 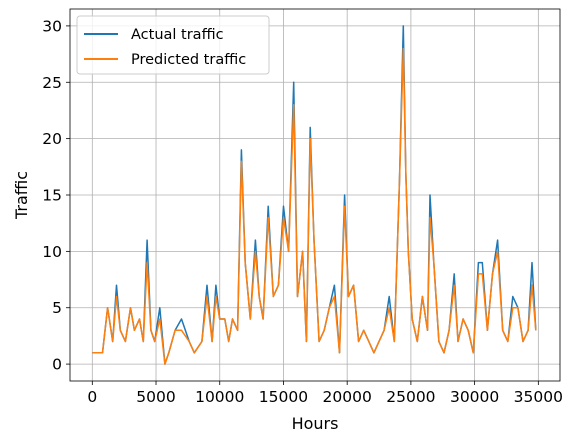 I want to click on y-tick-label: 30, so click(x=52, y=26).